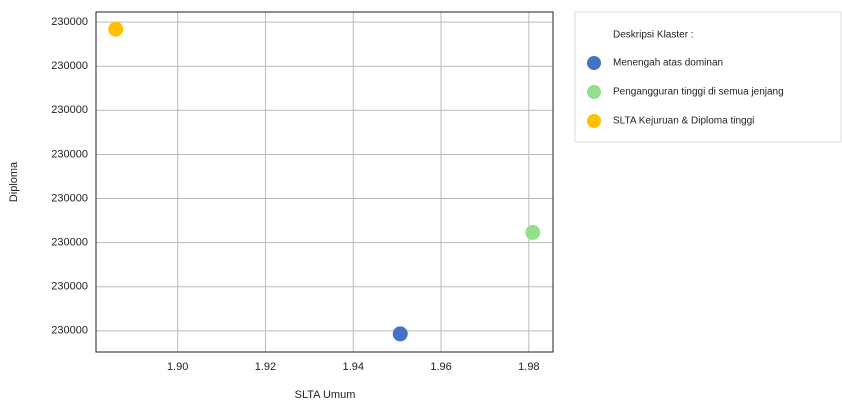 Image resolution: width=842 pixels, height=401 pixels. I want to click on y-axis-label: Diploma, so click(14, 181).